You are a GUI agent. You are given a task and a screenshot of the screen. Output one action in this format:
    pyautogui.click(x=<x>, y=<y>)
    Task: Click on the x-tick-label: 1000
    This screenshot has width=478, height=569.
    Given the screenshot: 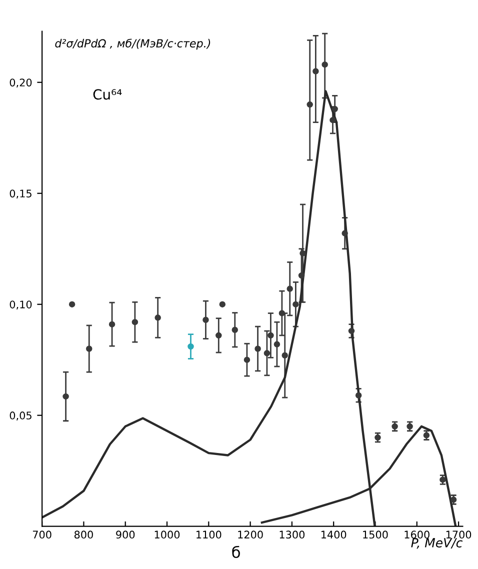 What is the action you would take?
    pyautogui.click(x=167, y=534)
    